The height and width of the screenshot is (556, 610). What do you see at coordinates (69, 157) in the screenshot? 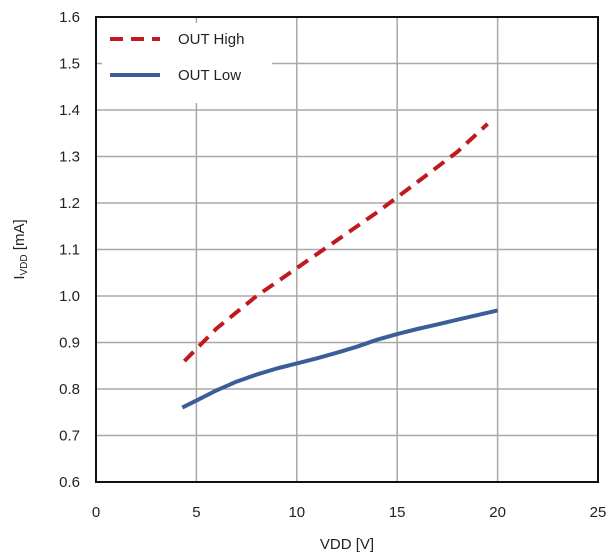
I see `y-tick-label: 1.3` at bounding box center [69, 157].